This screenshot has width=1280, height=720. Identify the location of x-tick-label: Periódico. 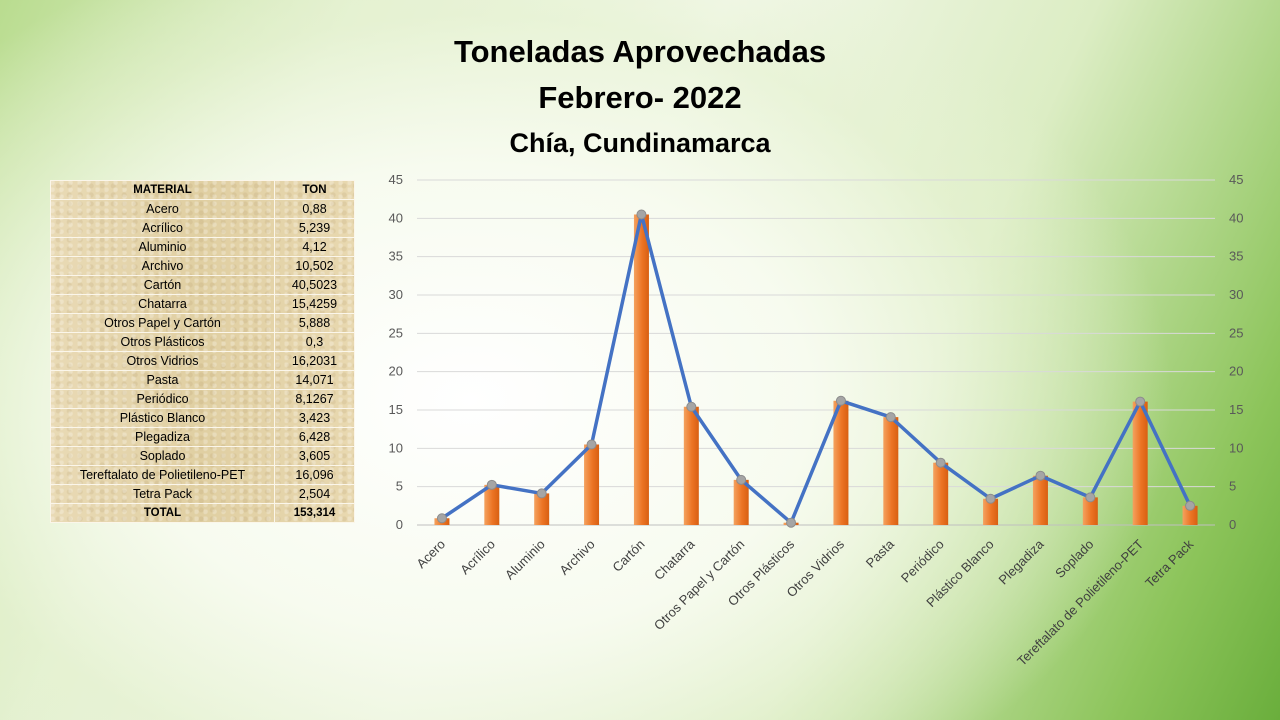
(922, 561).